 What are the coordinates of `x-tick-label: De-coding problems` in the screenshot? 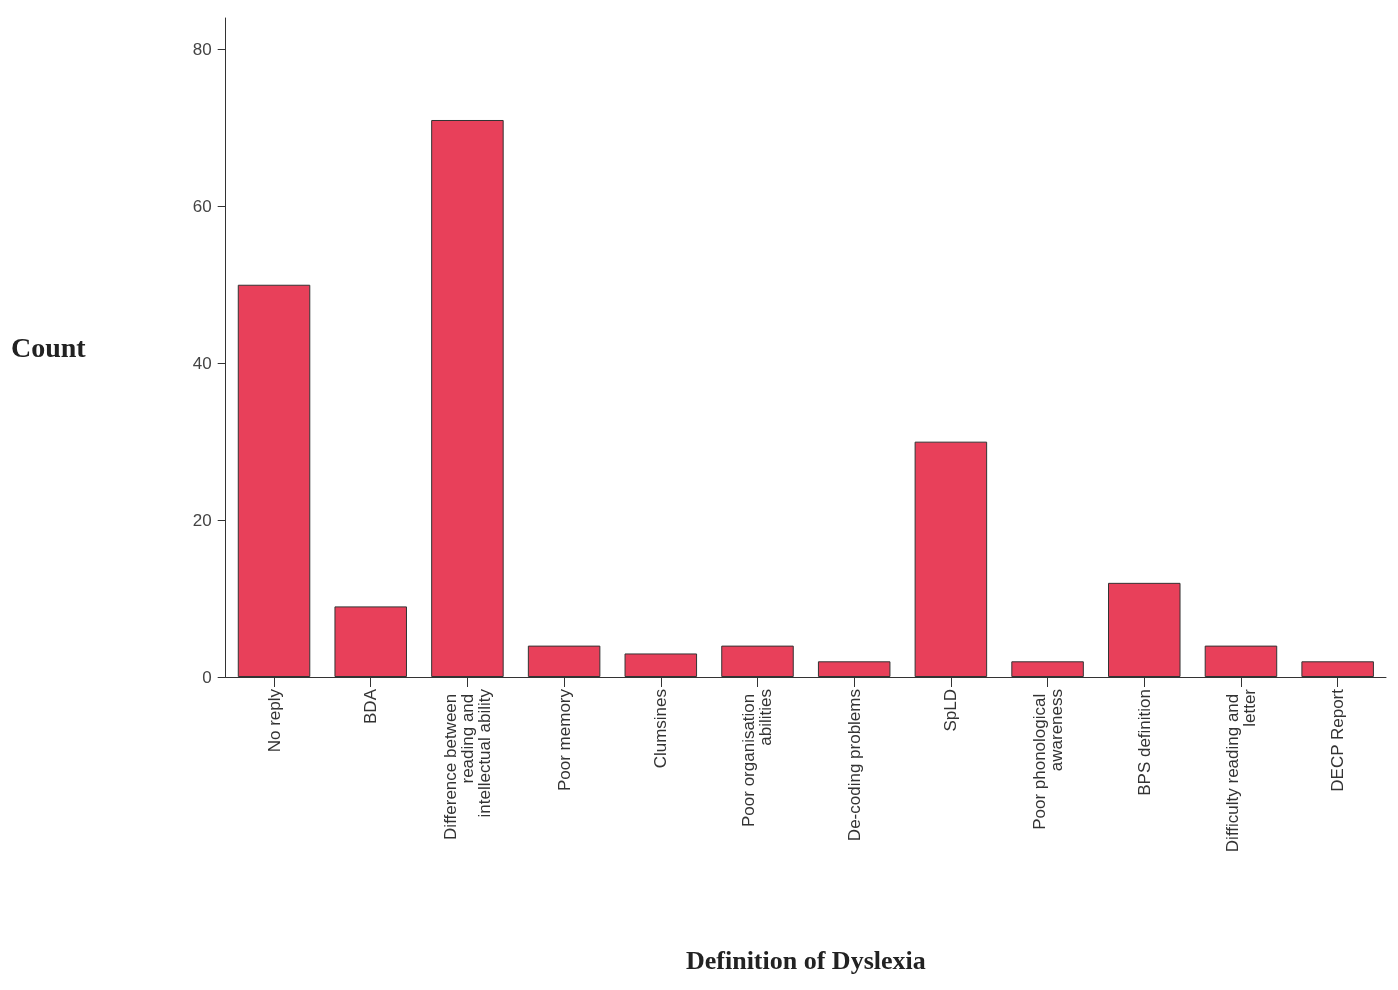 It's located at (854, 765).